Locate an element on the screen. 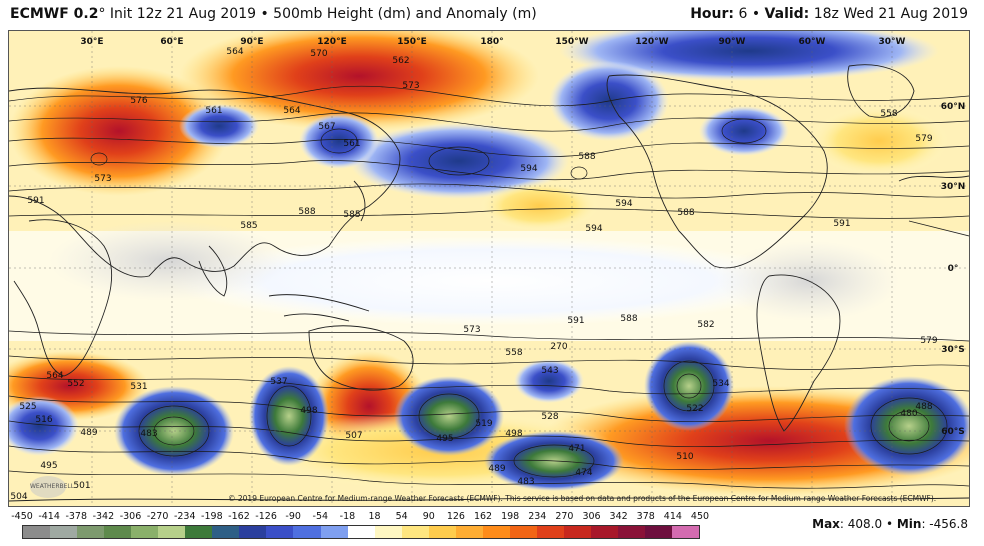 The height and width of the screenshot is (546, 984). latitude-label: 30°S is located at coordinates (953, 350).